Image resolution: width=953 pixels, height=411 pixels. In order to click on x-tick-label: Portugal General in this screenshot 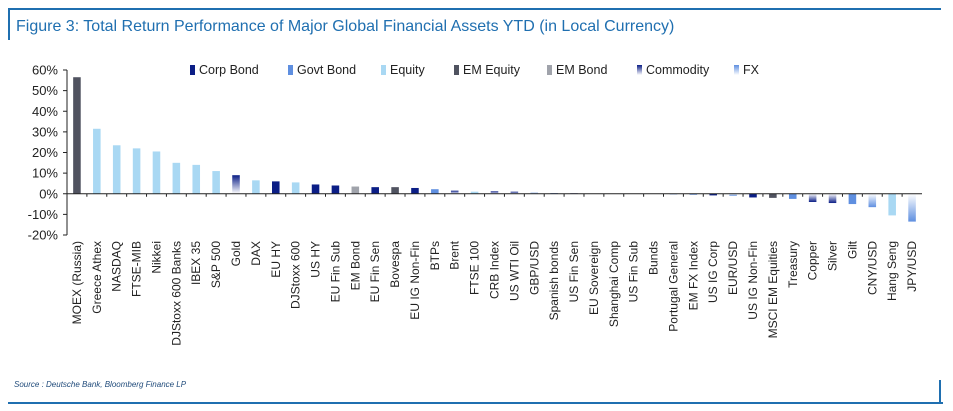, I will do `click(673, 286)`.